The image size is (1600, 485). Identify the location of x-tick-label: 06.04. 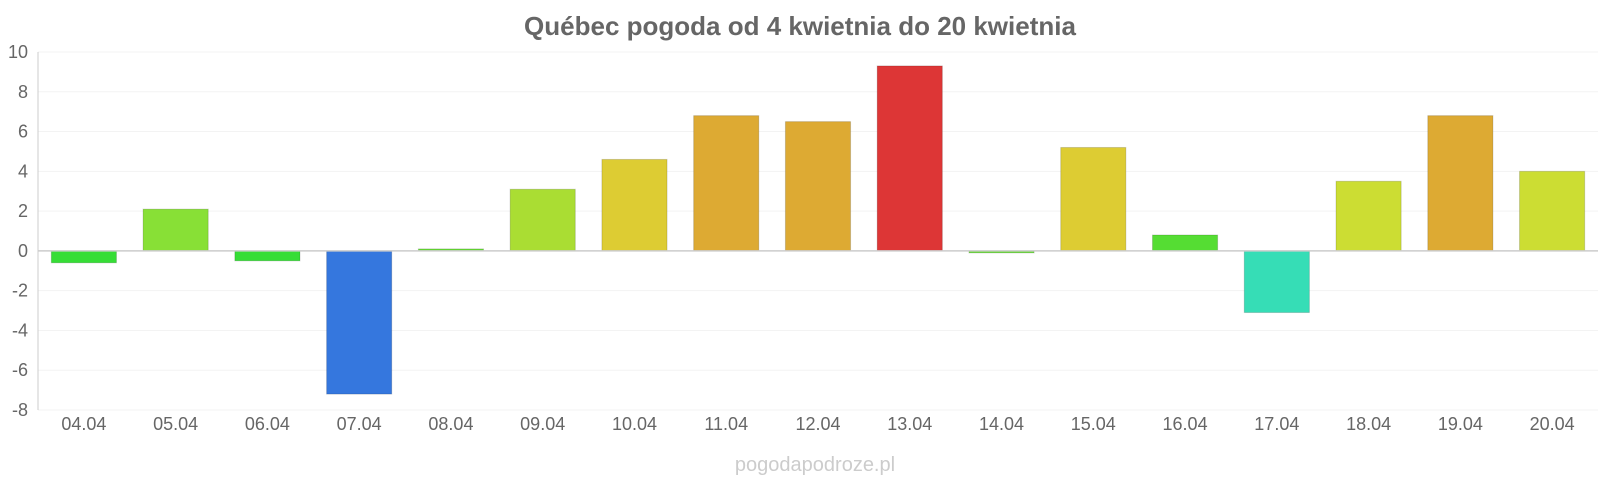
(267, 424).